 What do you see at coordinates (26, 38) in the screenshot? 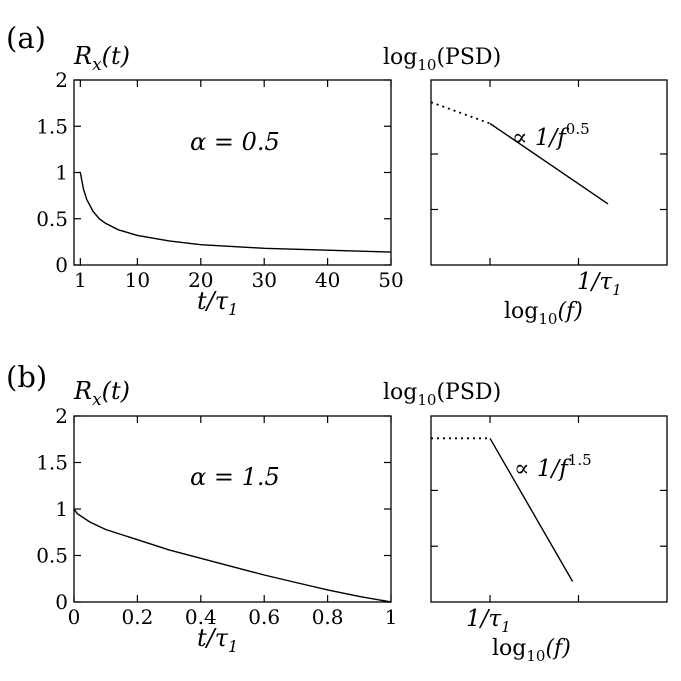
I see `panel-label-a: (a)` at bounding box center [26, 38].